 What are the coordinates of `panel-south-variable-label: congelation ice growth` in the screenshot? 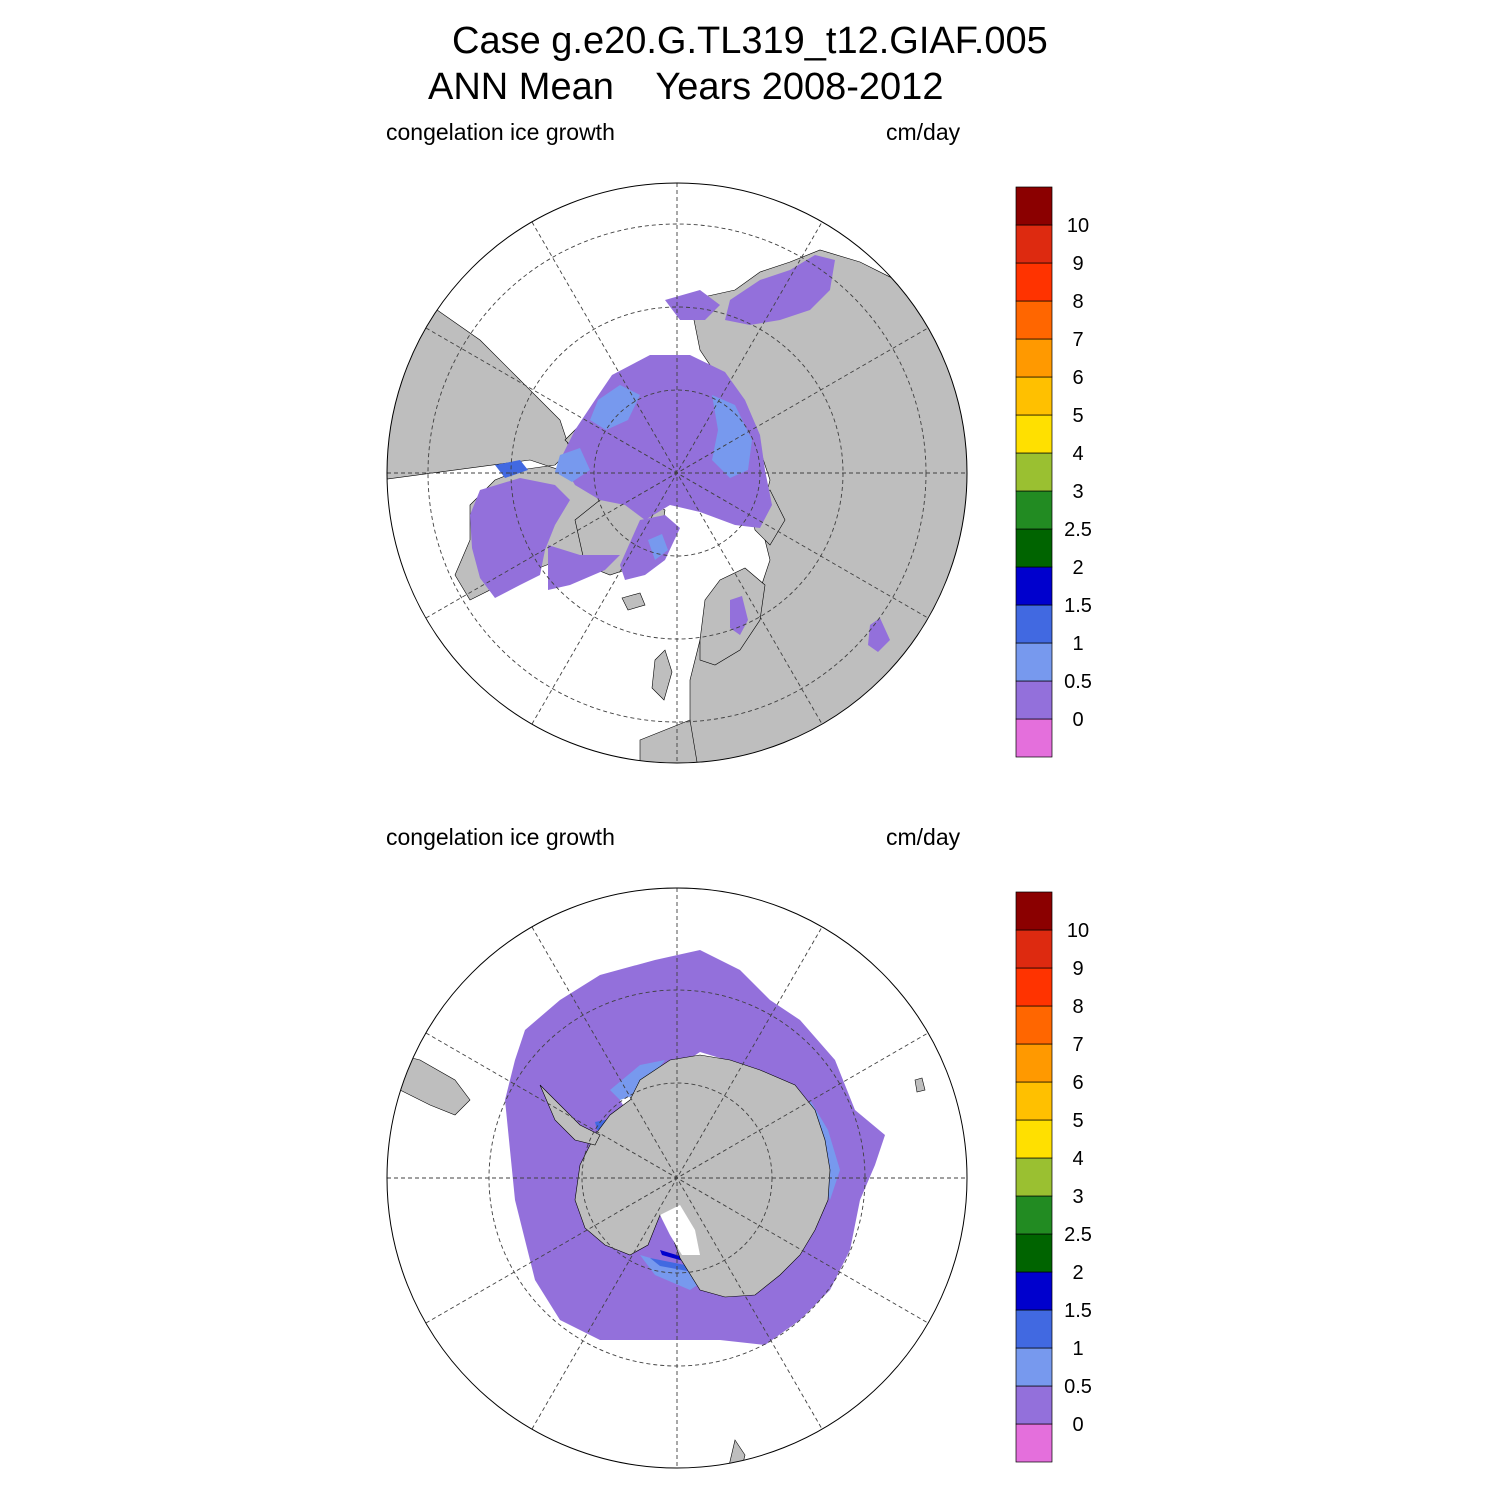 It's located at (500, 837).